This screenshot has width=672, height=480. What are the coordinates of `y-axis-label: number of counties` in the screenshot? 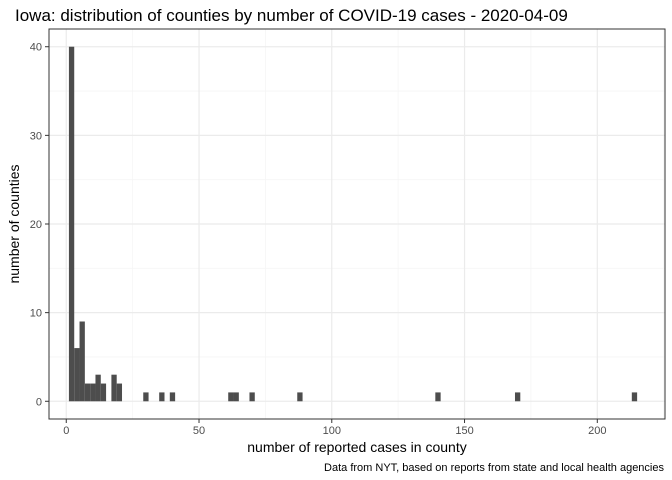 It's located at (14, 223).